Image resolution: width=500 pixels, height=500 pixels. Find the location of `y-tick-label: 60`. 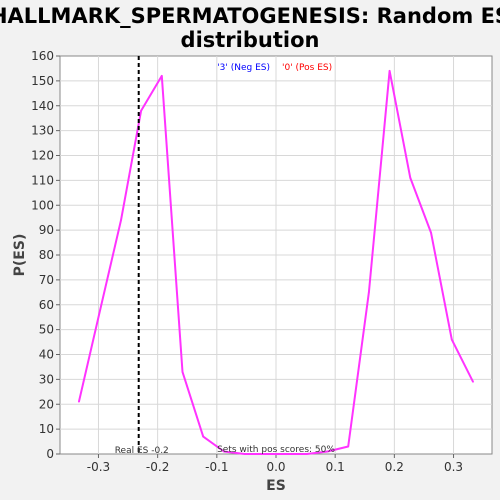

y-tick-label: 60 is located at coordinates (46, 305).